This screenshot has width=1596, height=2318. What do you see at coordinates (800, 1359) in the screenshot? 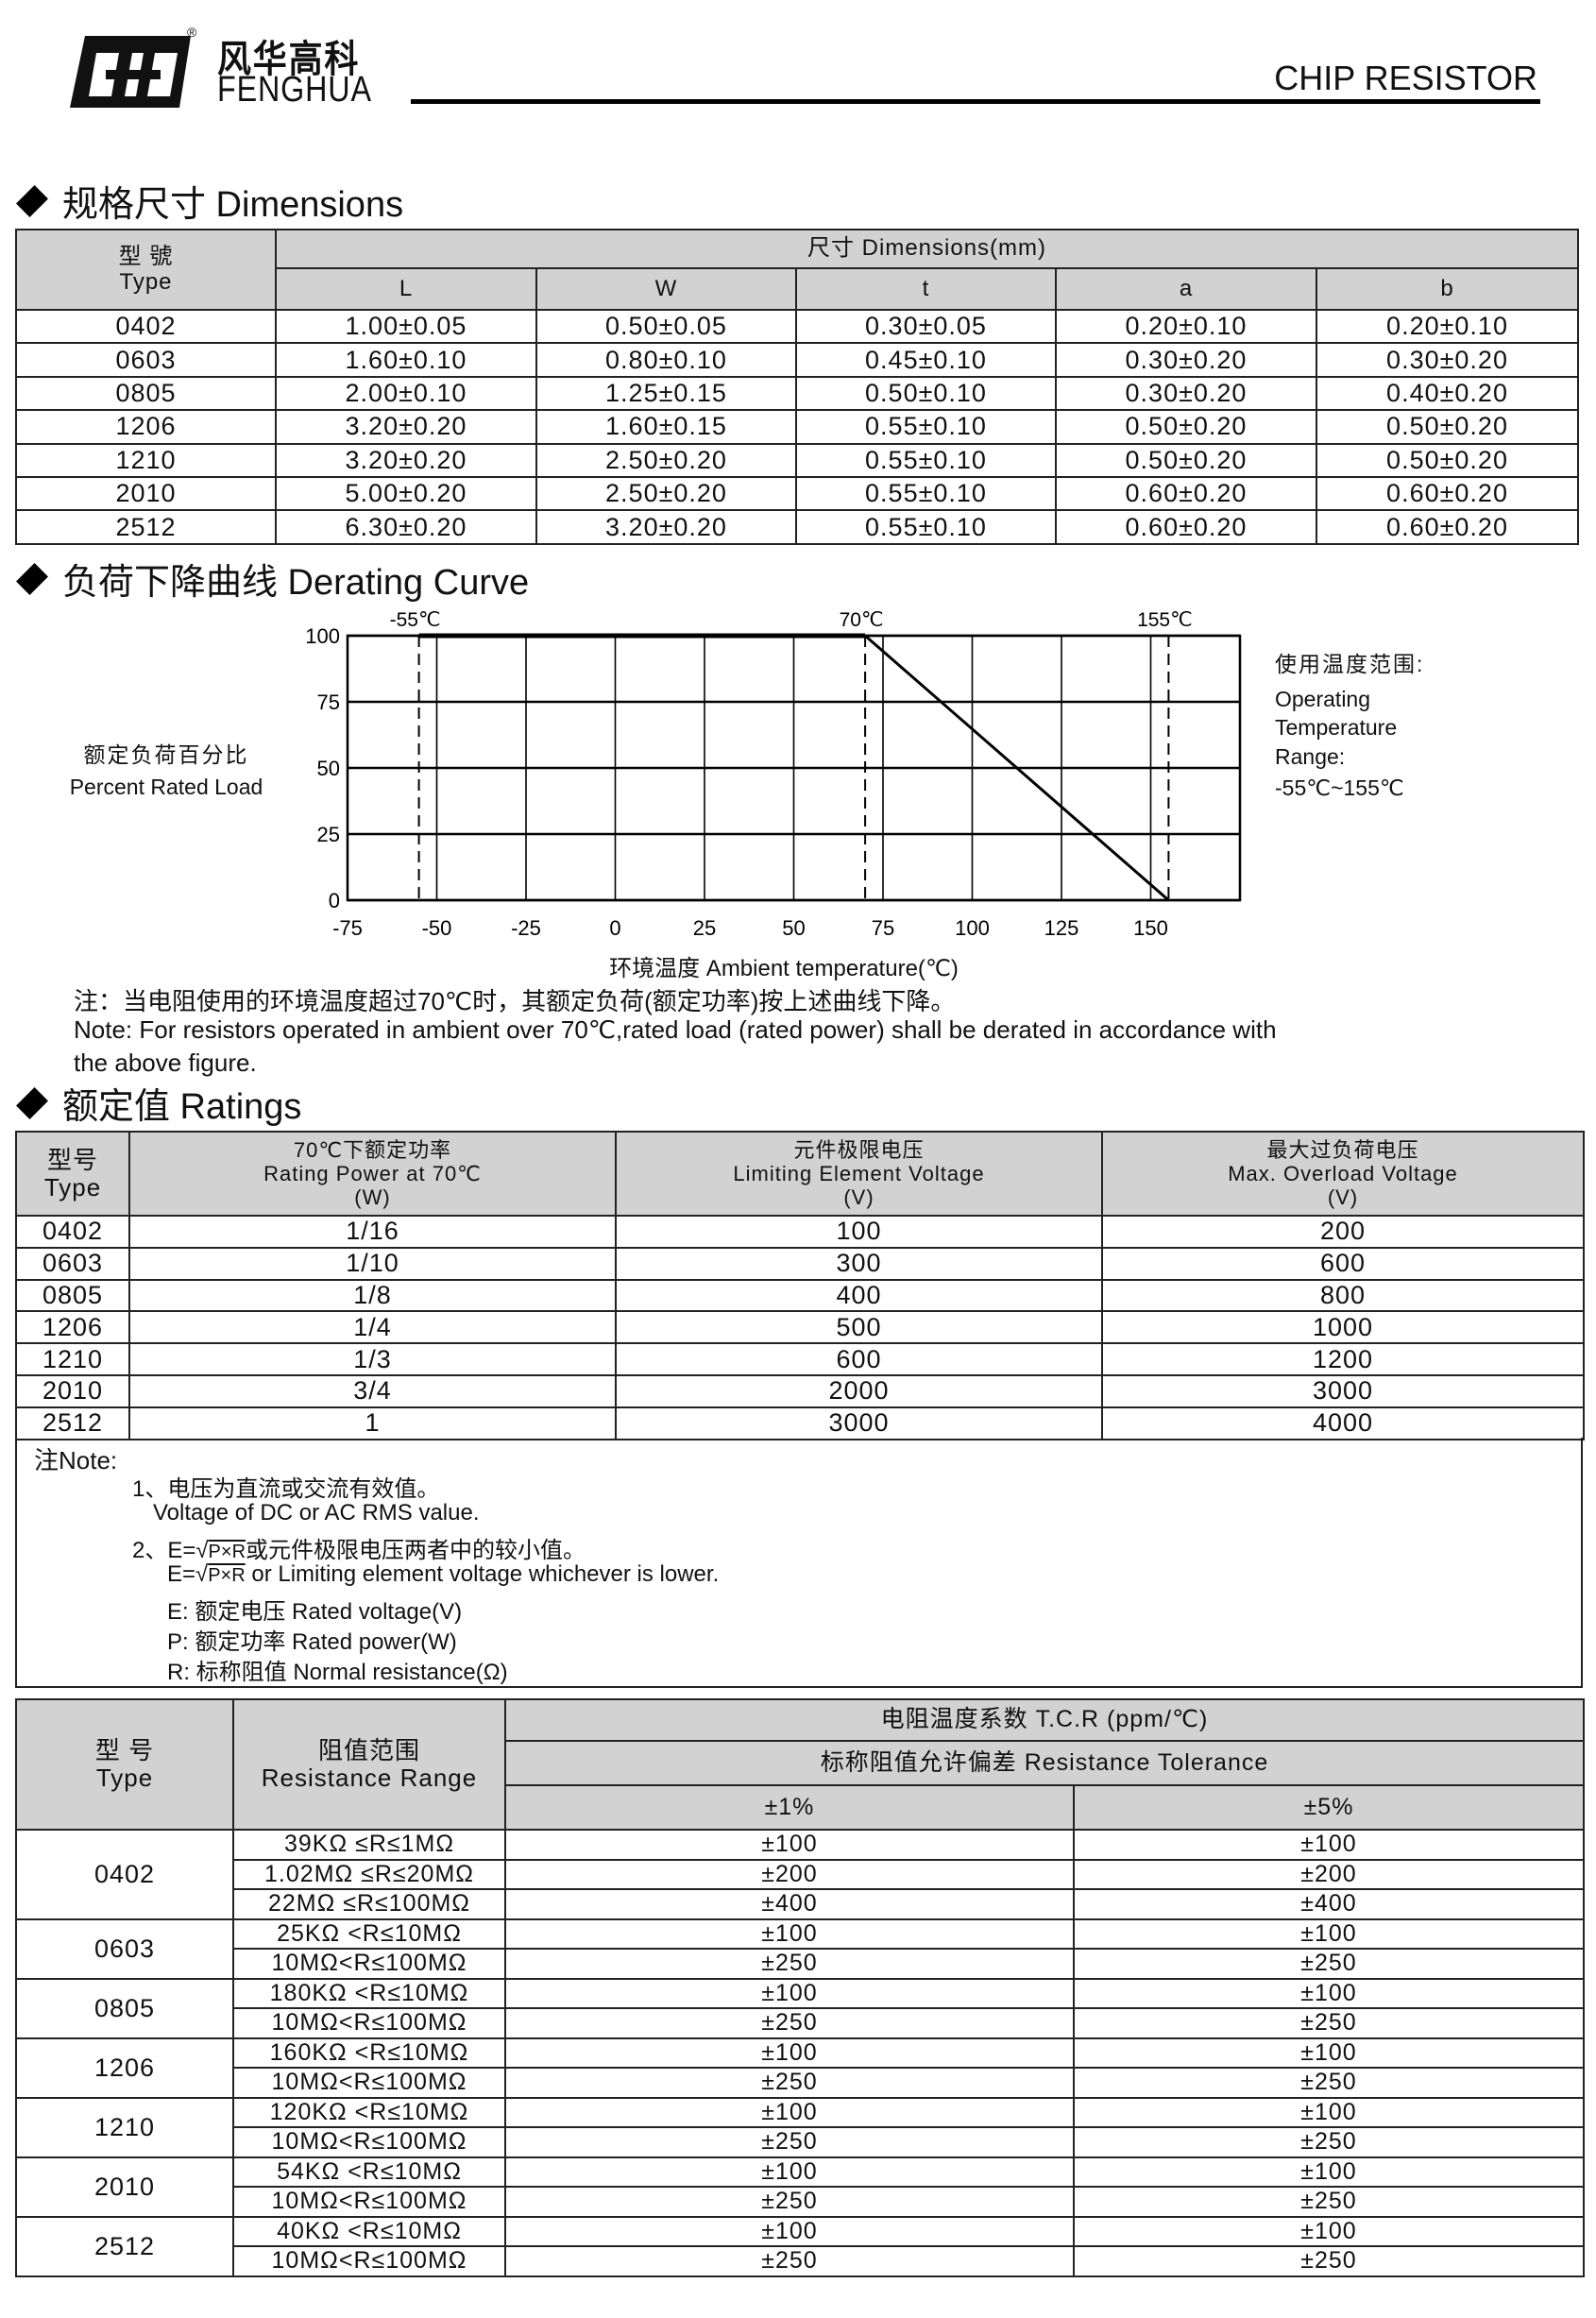
I see `table-row: 1210 1/3 600 1200` at bounding box center [800, 1359].